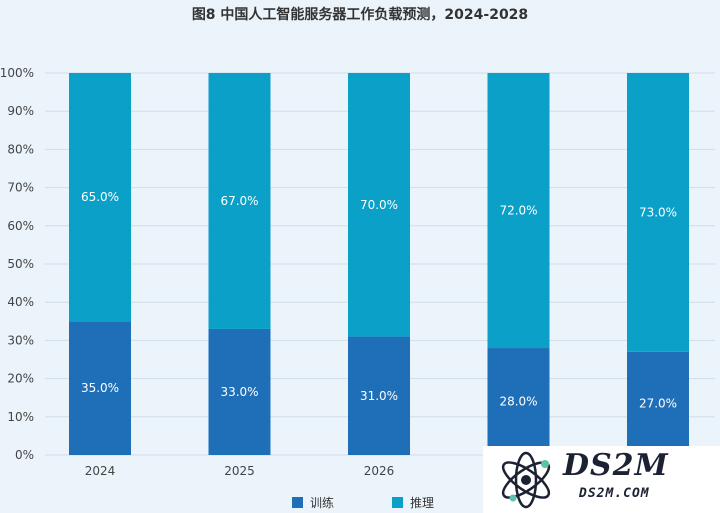 This screenshot has height=513, width=720. What do you see at coordinates (526, 480) in the screenshot?
I see `atom-logo-icon` at bounding box center [526, 480].